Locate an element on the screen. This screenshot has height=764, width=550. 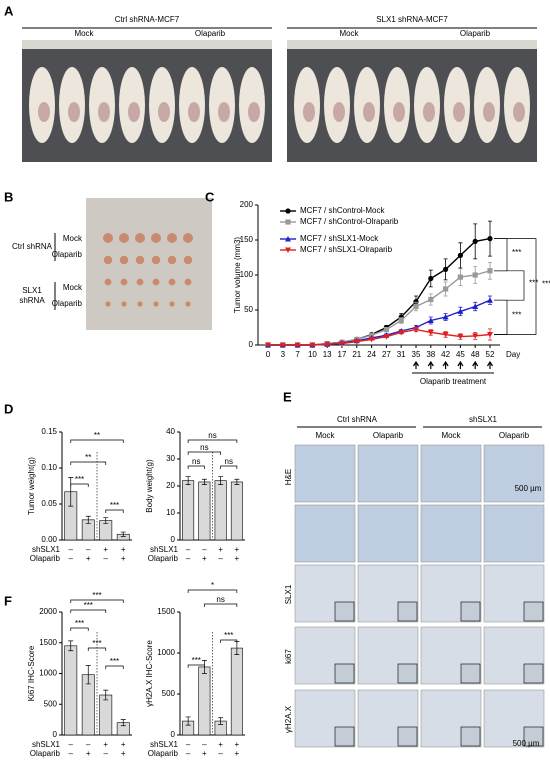
panel-letter: C is located at coordinates (210, 196).